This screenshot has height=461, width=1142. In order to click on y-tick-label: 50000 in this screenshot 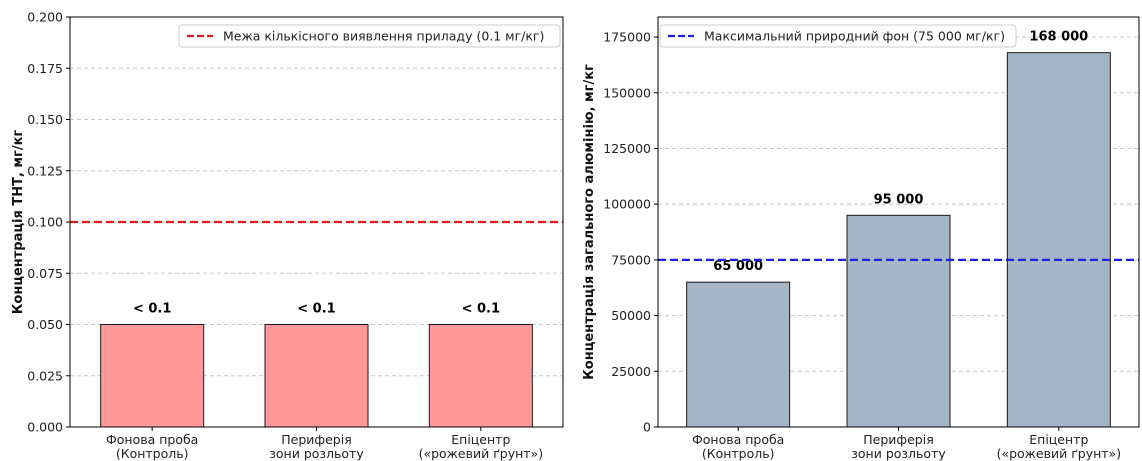, I will do `click(631, 315)`.